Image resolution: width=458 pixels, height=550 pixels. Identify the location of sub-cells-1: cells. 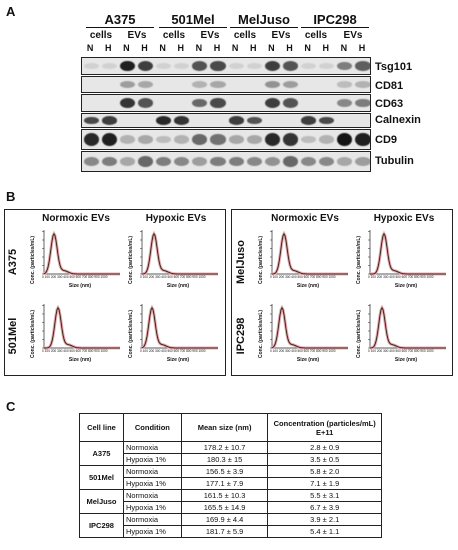
(101, 35).